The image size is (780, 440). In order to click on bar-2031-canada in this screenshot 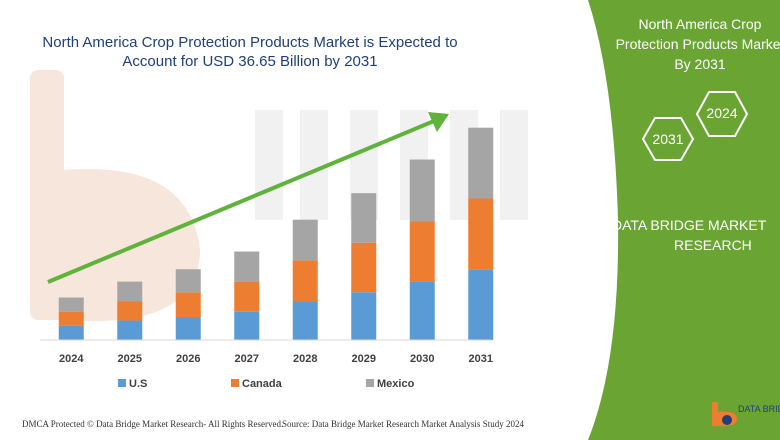, I will do `click(481, 234)`.